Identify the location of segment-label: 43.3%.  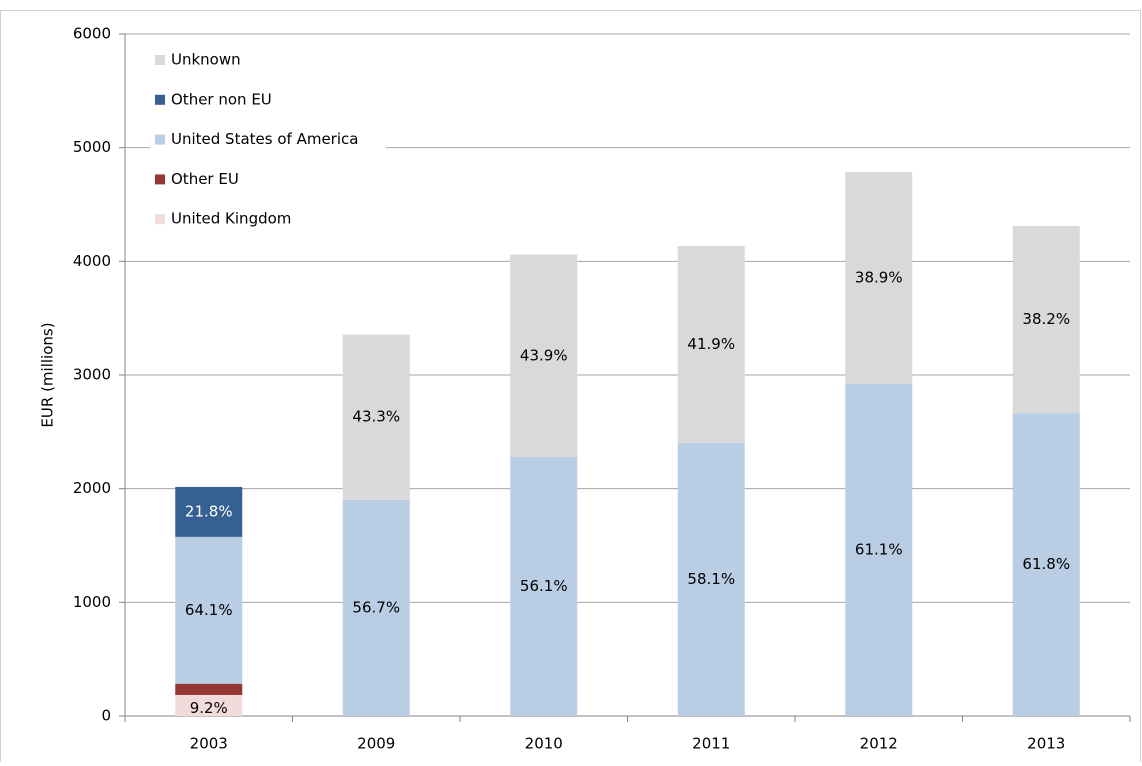
(376, 417).